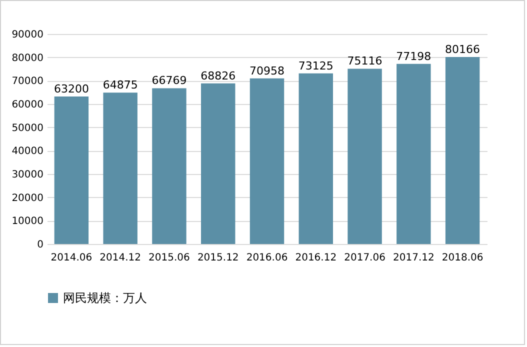 This screenshot has height=347, width=527. What do you see at coordinates (413, 258) in the screenshot?
I see `x-tick-label: 2017.12` at bounding box center [413, 258].